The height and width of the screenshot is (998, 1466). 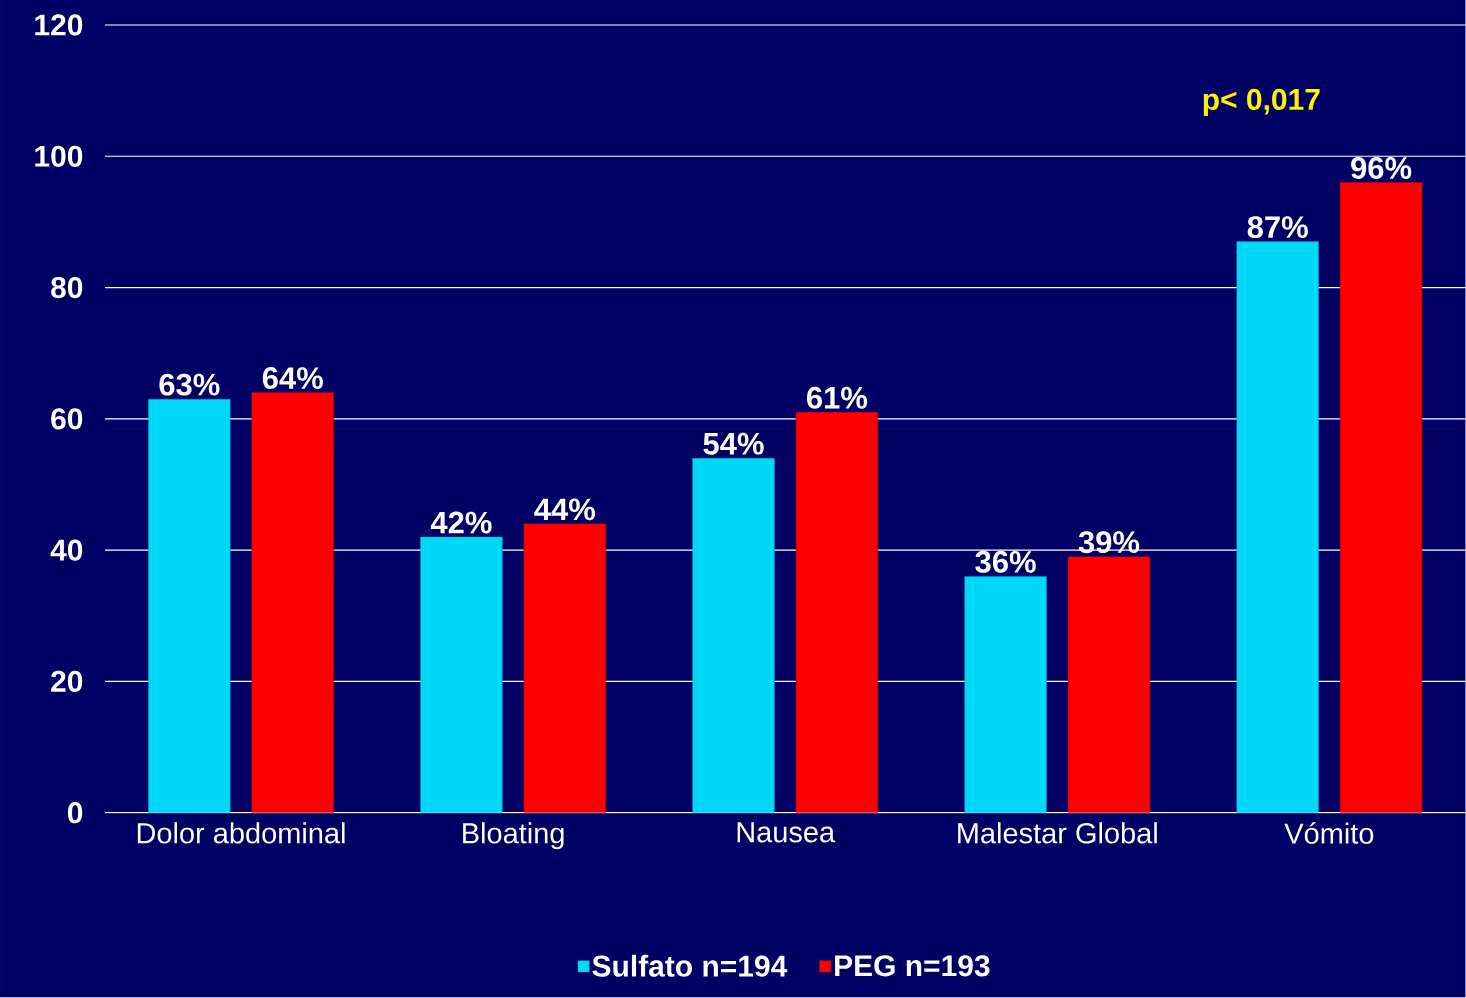 I want to click on data-label: 54%, so click(x=733, y=444).